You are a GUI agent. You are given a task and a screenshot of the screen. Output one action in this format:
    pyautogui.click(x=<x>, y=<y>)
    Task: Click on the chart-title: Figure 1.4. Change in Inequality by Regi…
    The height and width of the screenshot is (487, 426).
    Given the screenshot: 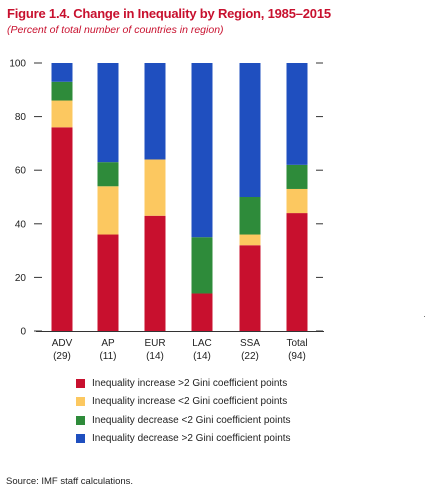 What is the action you would take?
    pyautogui.click(x=169, y=13)
    